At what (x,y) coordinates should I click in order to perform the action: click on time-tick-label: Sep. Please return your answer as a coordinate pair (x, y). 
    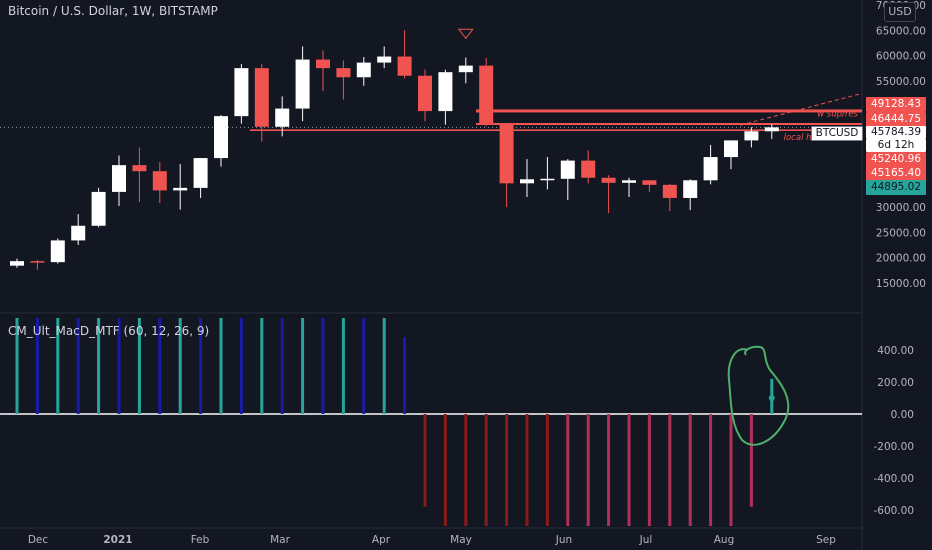
    Looking at the image, I should click on (826, 540).